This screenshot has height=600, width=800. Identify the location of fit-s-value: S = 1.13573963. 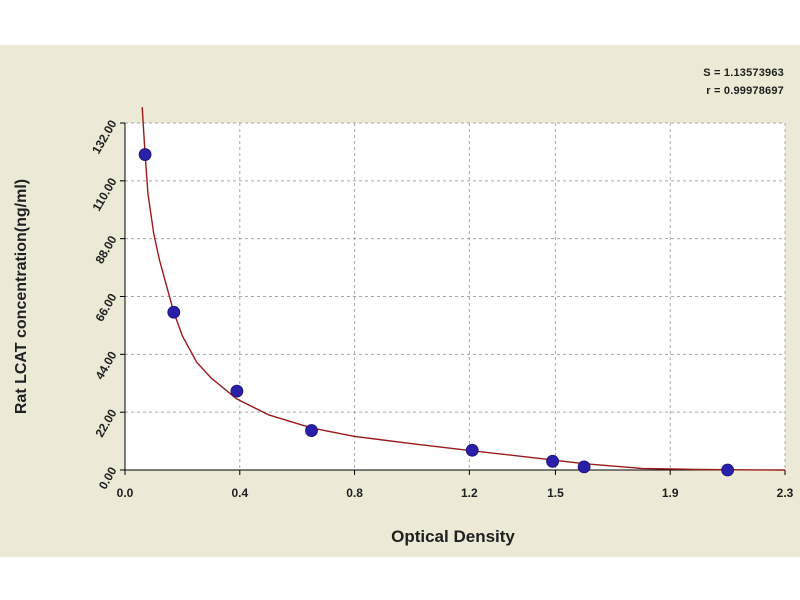
(743, 73).